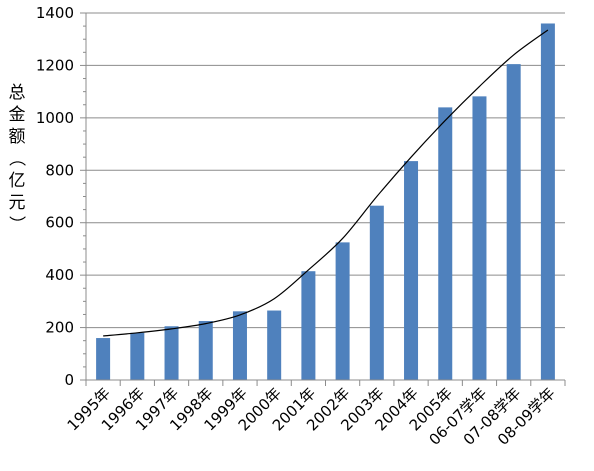 This screenshot has width=594, height=471. I want to click on bar-1997年, so click(171, 353).